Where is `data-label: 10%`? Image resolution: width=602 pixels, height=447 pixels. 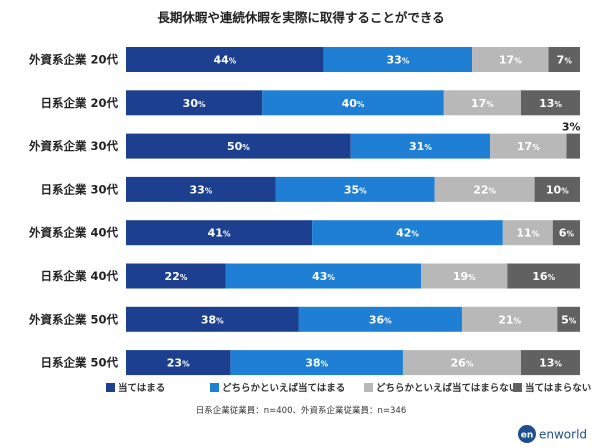
data-label: 10% is located at coordinates (557, 189).